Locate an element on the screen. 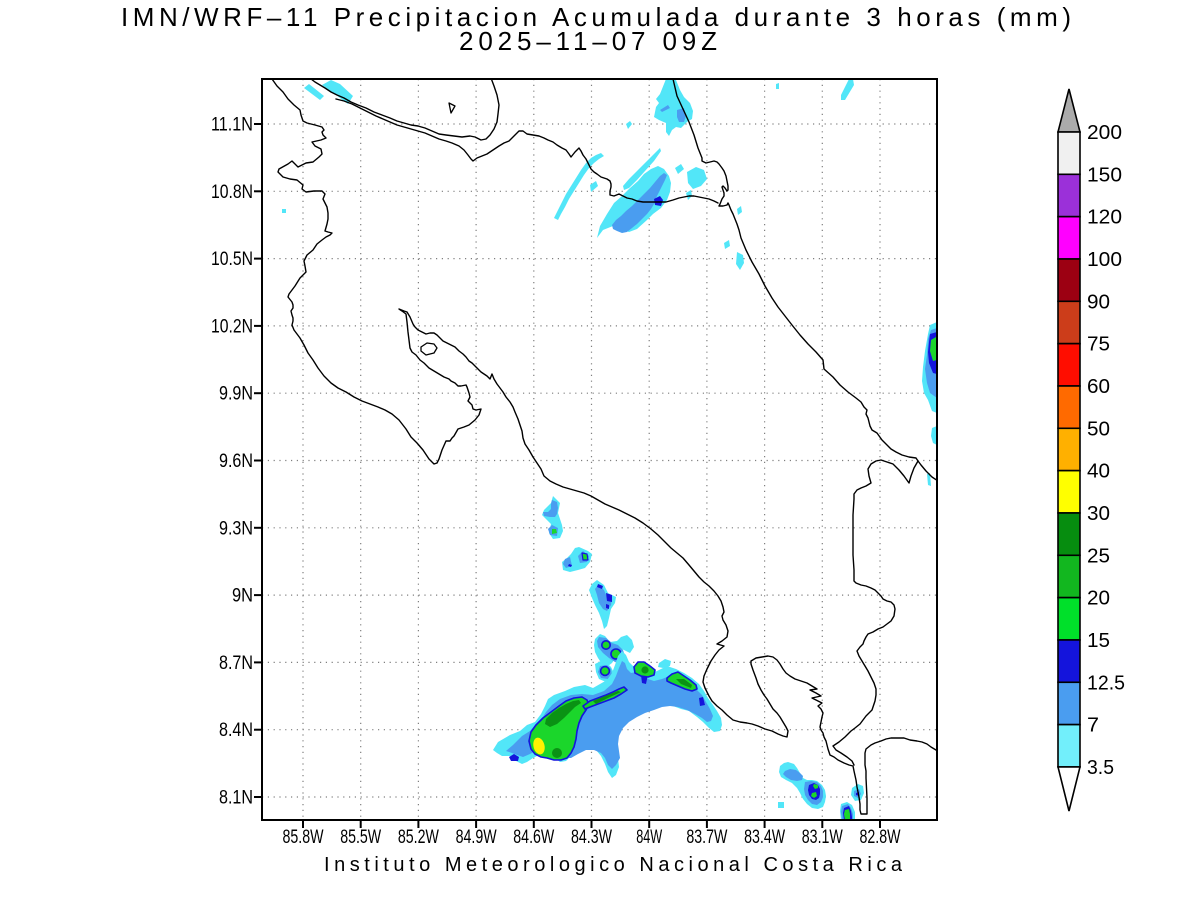 The width and height of the screenshot is (1200, 905). svg-text: 30 is located at coordinates (1098, 514).